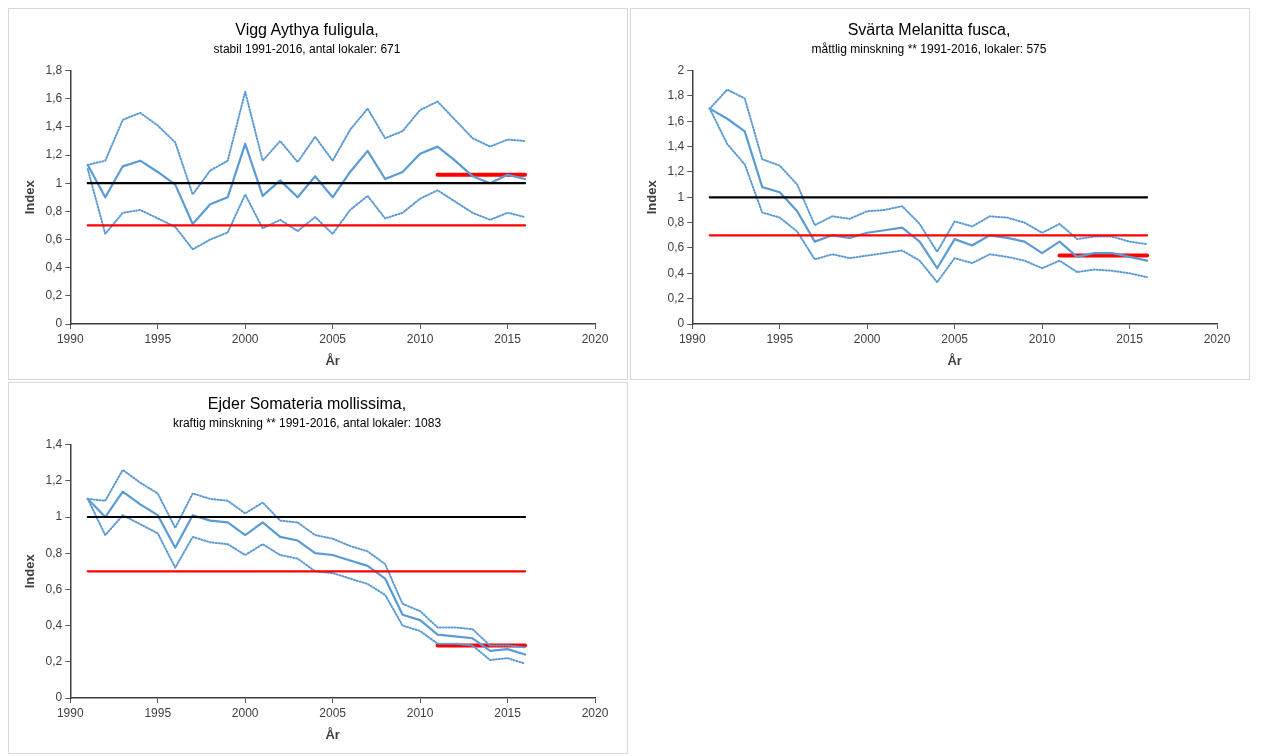 The height and width of the screenshot is (756, 1264). What do you see at coordinates (681, 69) in the screenshot?
I see `y-tick-label: 2` at bounding box center [681, 69].